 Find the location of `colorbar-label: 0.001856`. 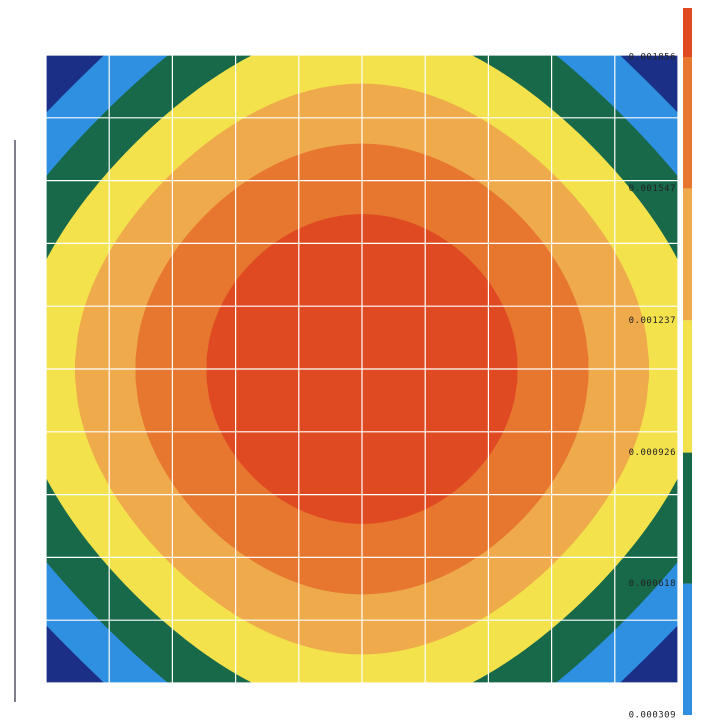

colorbar-label: 0.001856 is located at coordinates (652, 58).